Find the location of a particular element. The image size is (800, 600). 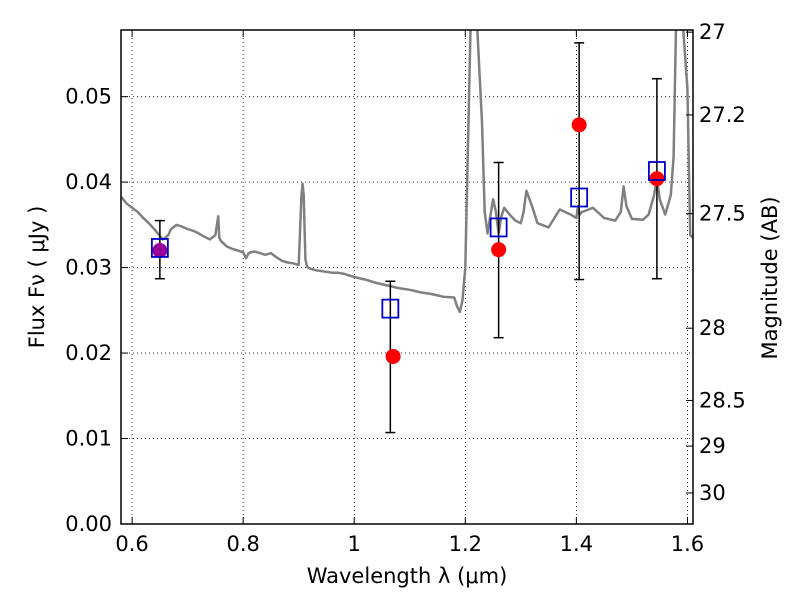

y-axis-label: Flux Fν ( μJy ) is located at coordinates (37, 277).